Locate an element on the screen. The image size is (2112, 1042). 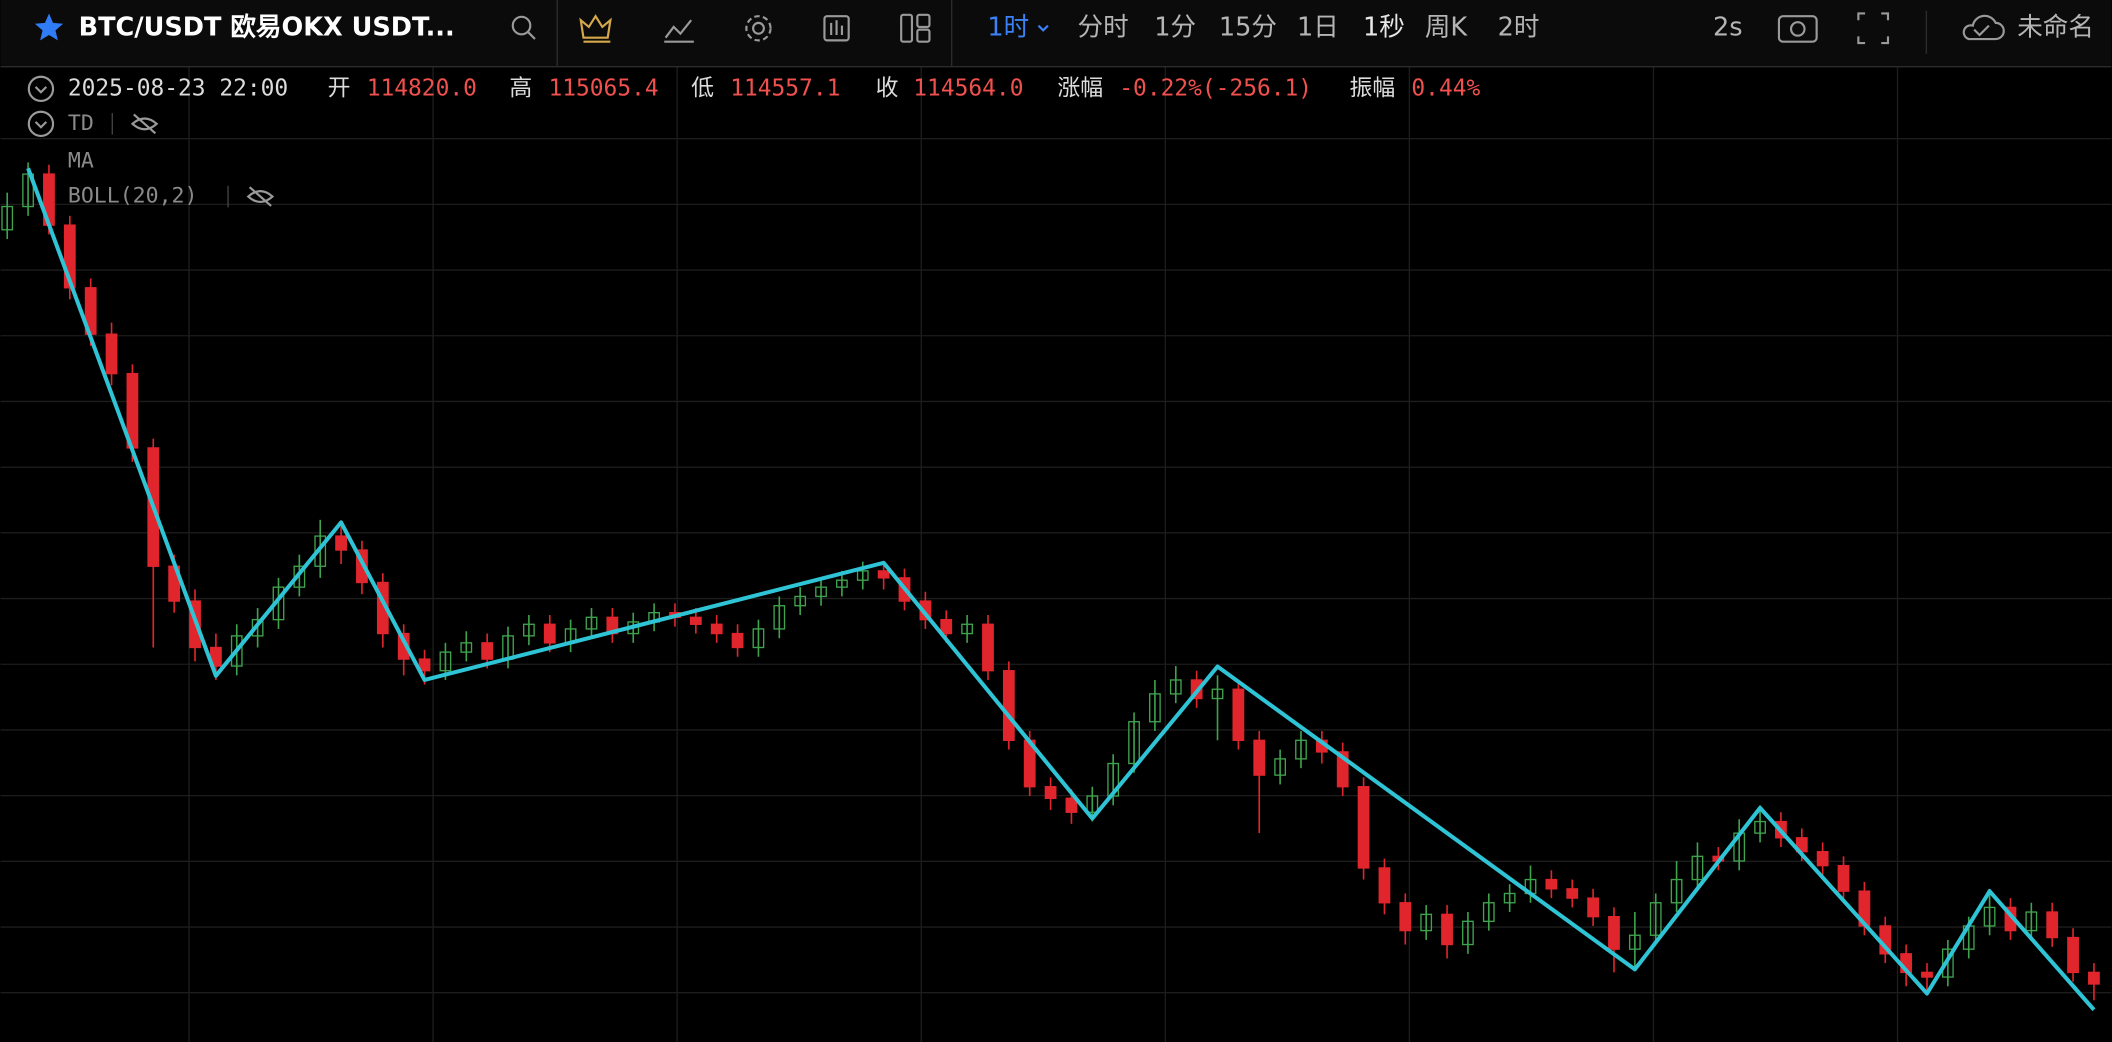
layout-icon is located at coordinates (915, 28).